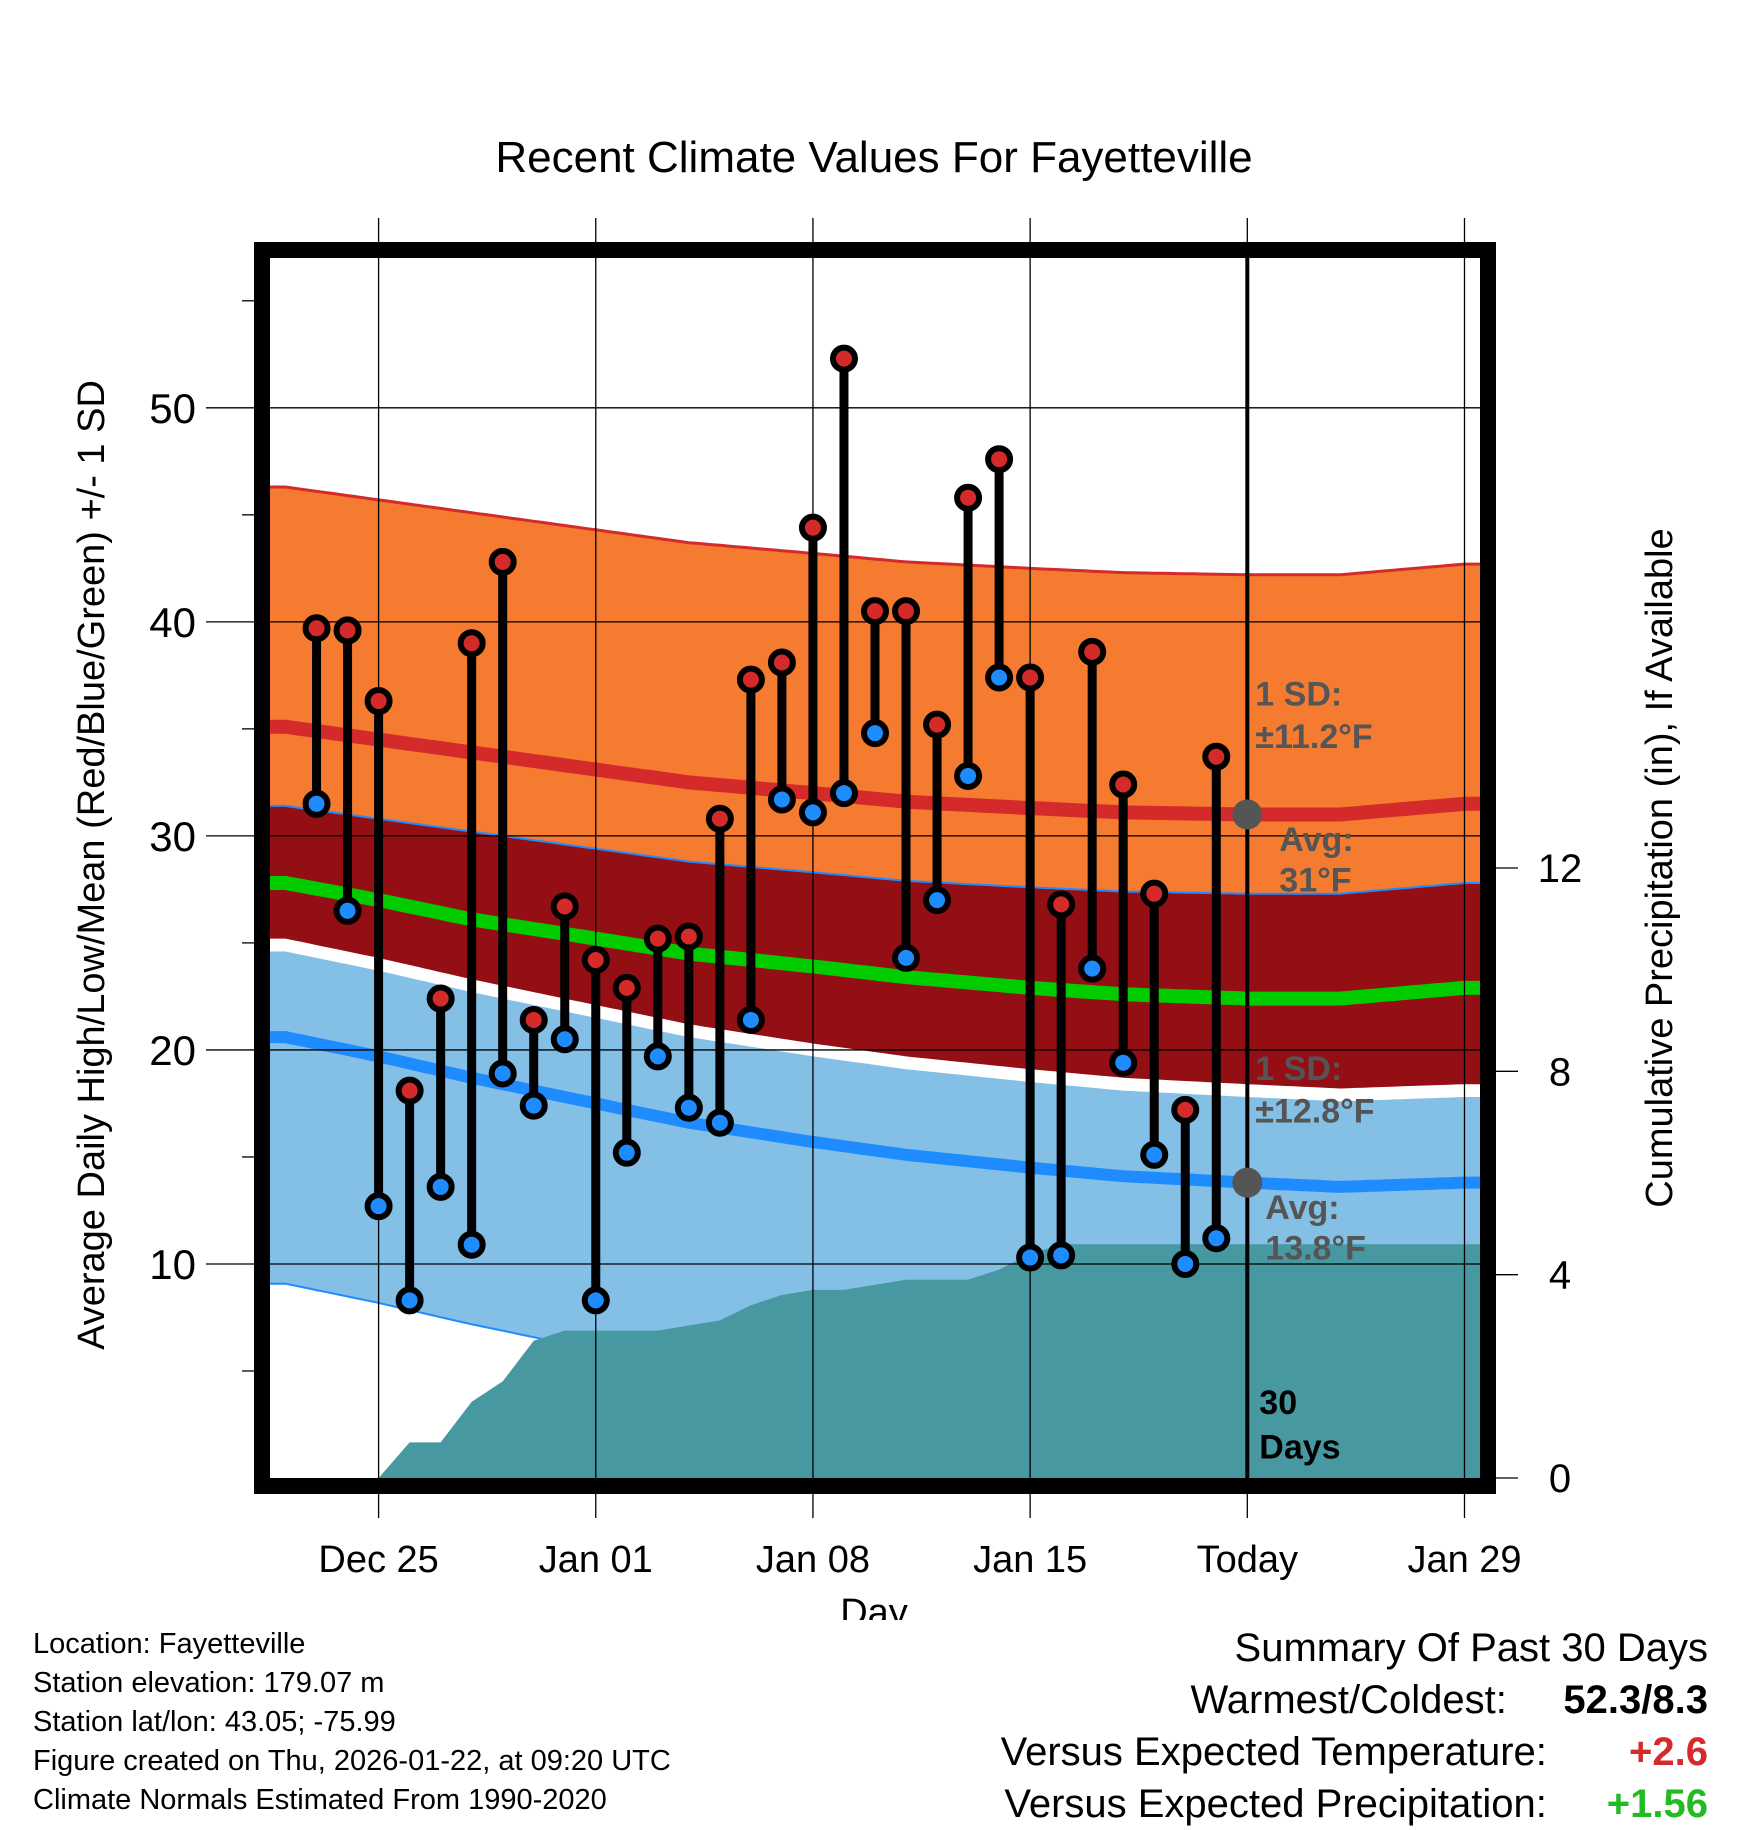  I want to click on mean-band, so click(875, 947).